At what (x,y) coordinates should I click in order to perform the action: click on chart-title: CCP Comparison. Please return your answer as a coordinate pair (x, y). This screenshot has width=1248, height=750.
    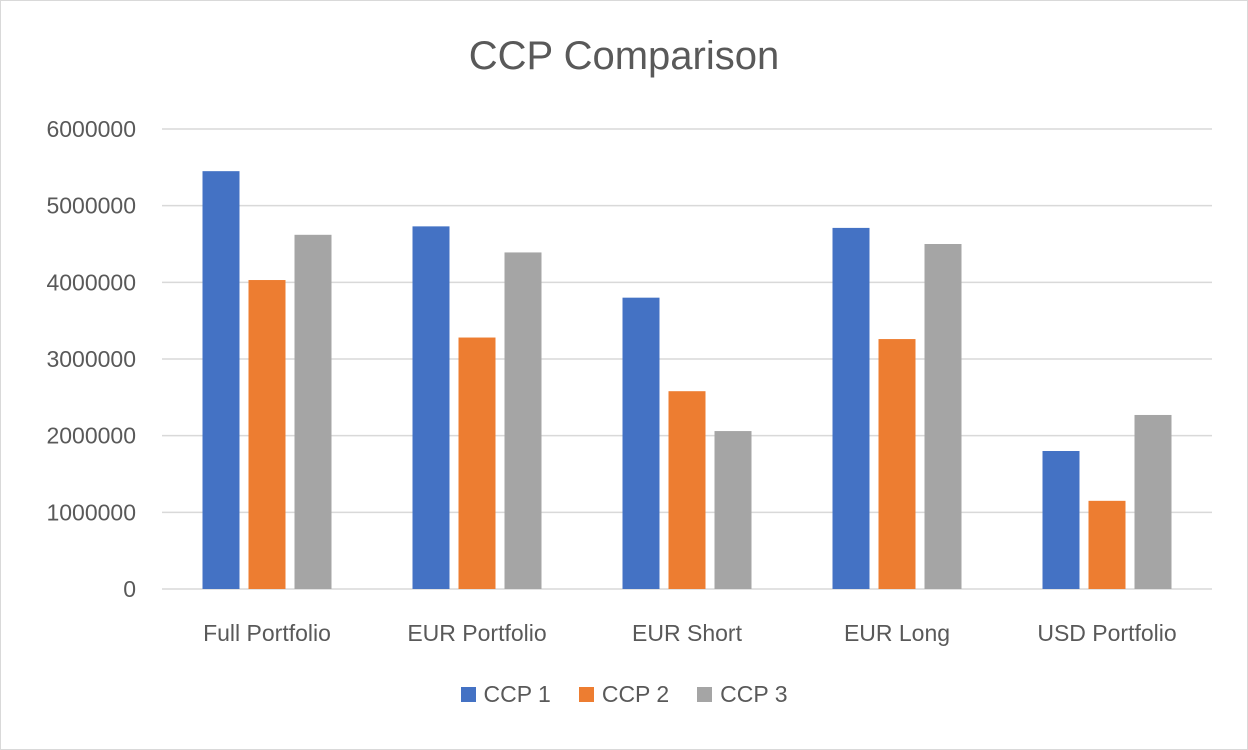
    Looking at the image, I should click on (624, 56).